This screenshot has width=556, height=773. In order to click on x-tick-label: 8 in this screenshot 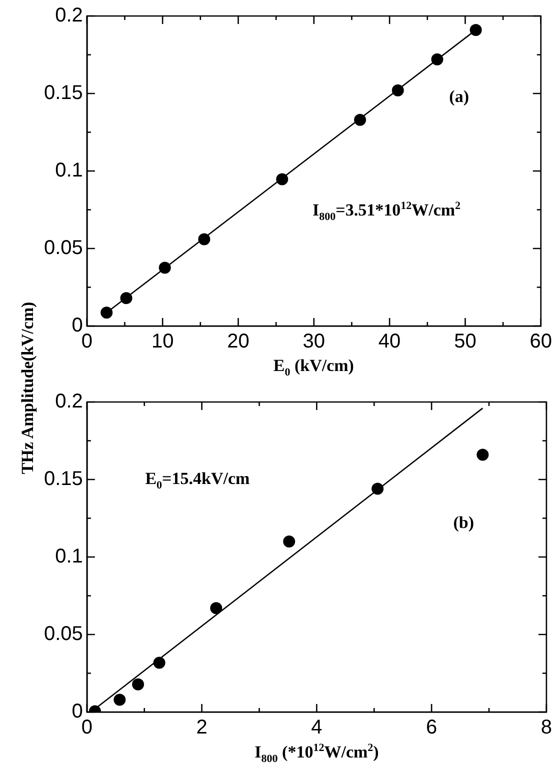, I will do `click(546, 727)`.